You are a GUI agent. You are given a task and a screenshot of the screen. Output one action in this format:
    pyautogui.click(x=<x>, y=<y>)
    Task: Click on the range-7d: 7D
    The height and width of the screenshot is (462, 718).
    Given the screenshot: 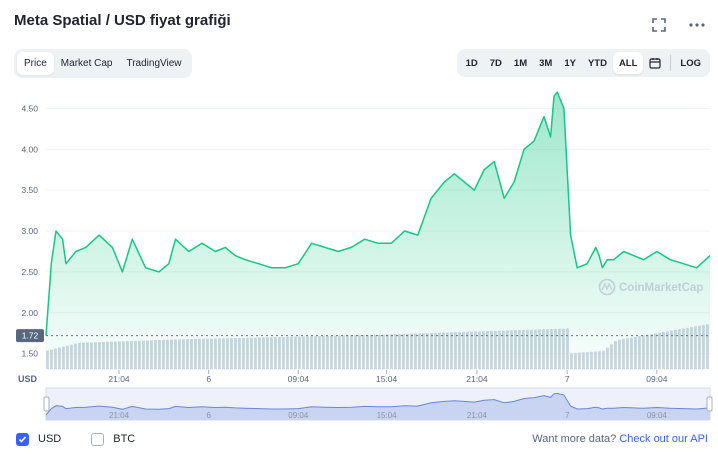 What is the action you would take?
    pyautogui.click(x=495, y=63)
    